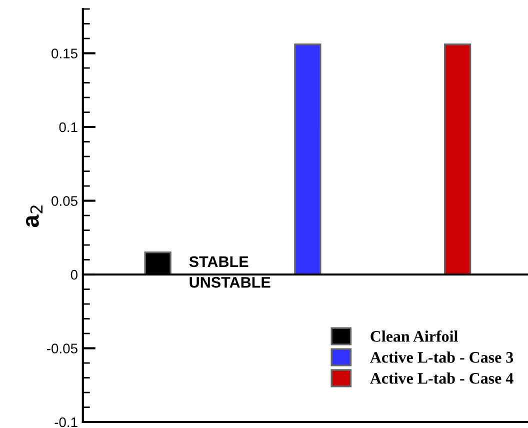 The height and width of the screenshot is (428, 528). Describe the element at coordinates (414, 336) in the screenshot. I see `legend-label: Clean Airfoil` at that location.